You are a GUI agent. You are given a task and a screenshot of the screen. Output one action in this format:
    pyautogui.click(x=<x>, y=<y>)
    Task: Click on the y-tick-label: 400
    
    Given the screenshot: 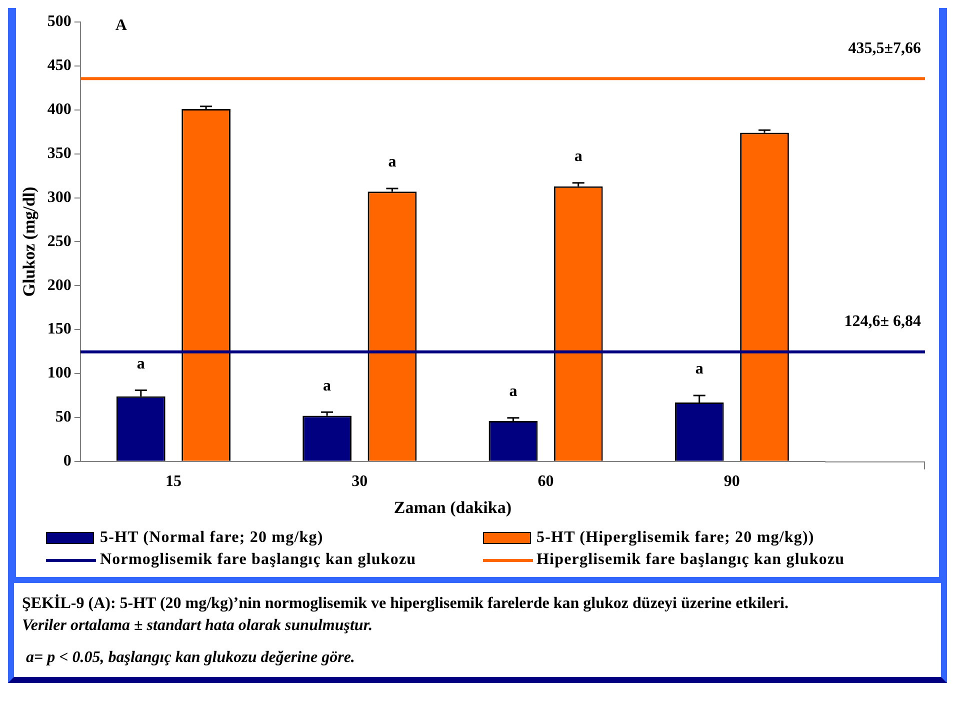 What is the action you would take?
    pyautogui.click(x=59, y=109)
    